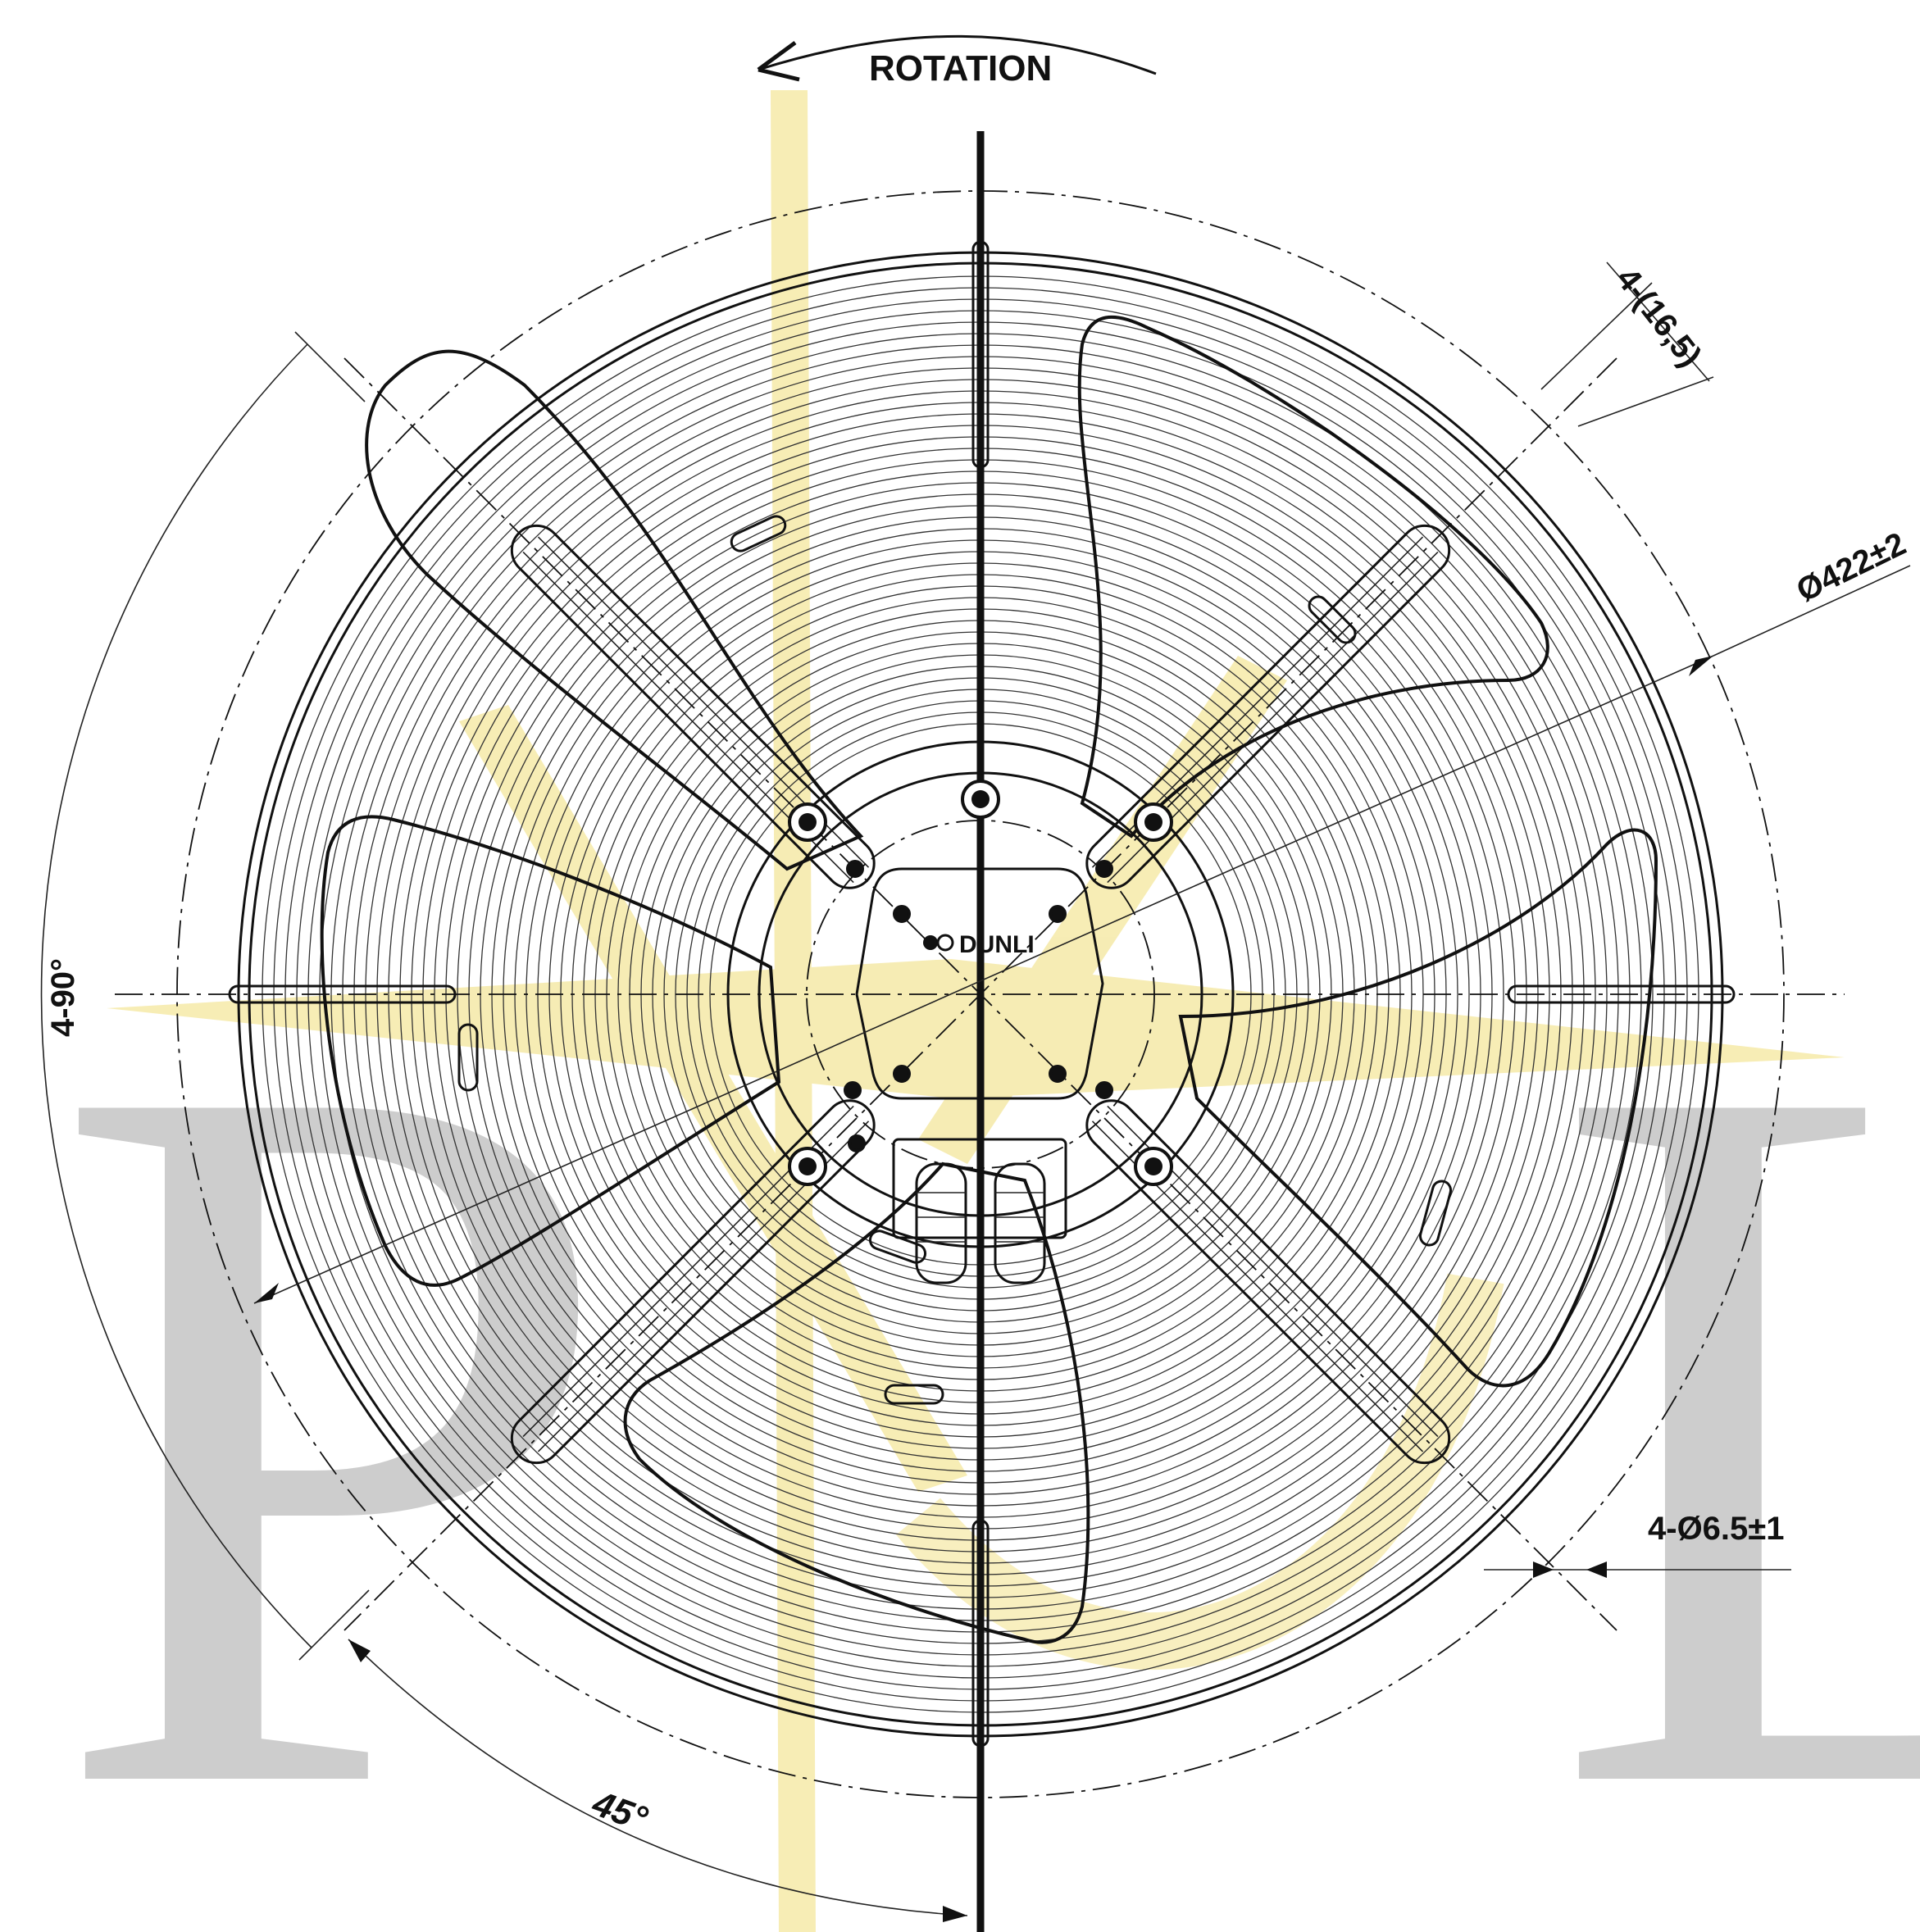  I want to click on guard-tab-bottom, so click(980, 1633).